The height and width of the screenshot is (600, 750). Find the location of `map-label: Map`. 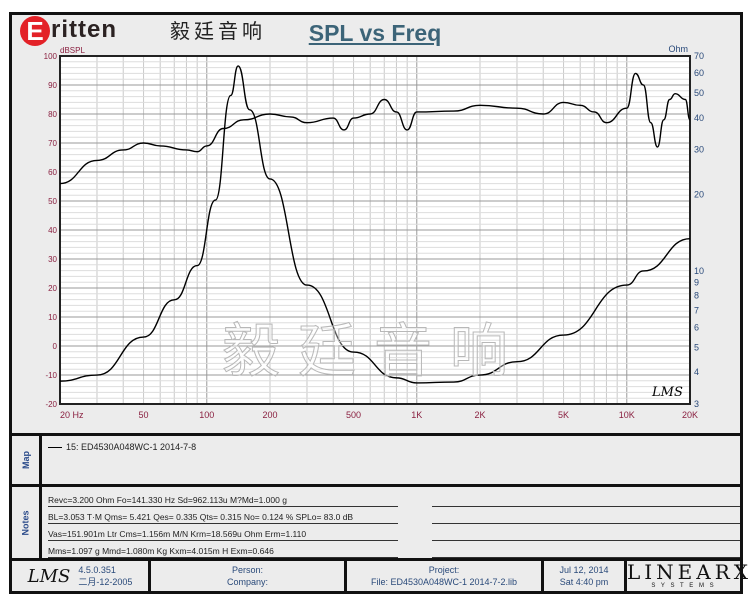

map-label: Map is located at coordinates (25, 460).